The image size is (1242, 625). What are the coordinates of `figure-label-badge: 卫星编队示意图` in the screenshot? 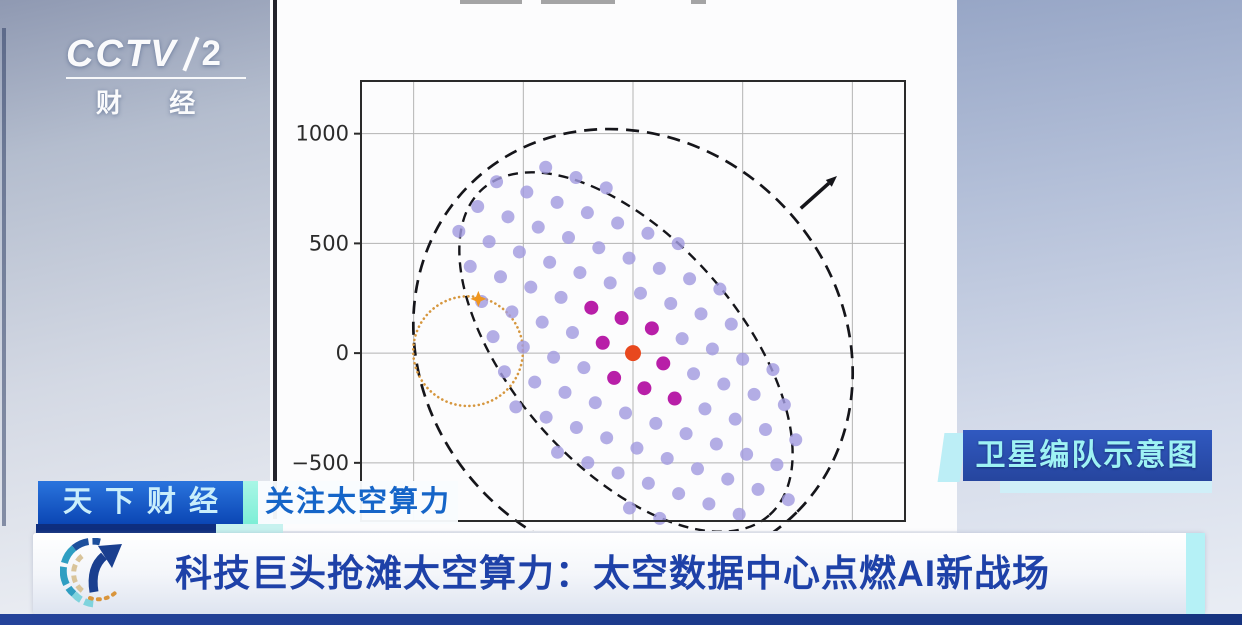 It's located at (1074, 462).